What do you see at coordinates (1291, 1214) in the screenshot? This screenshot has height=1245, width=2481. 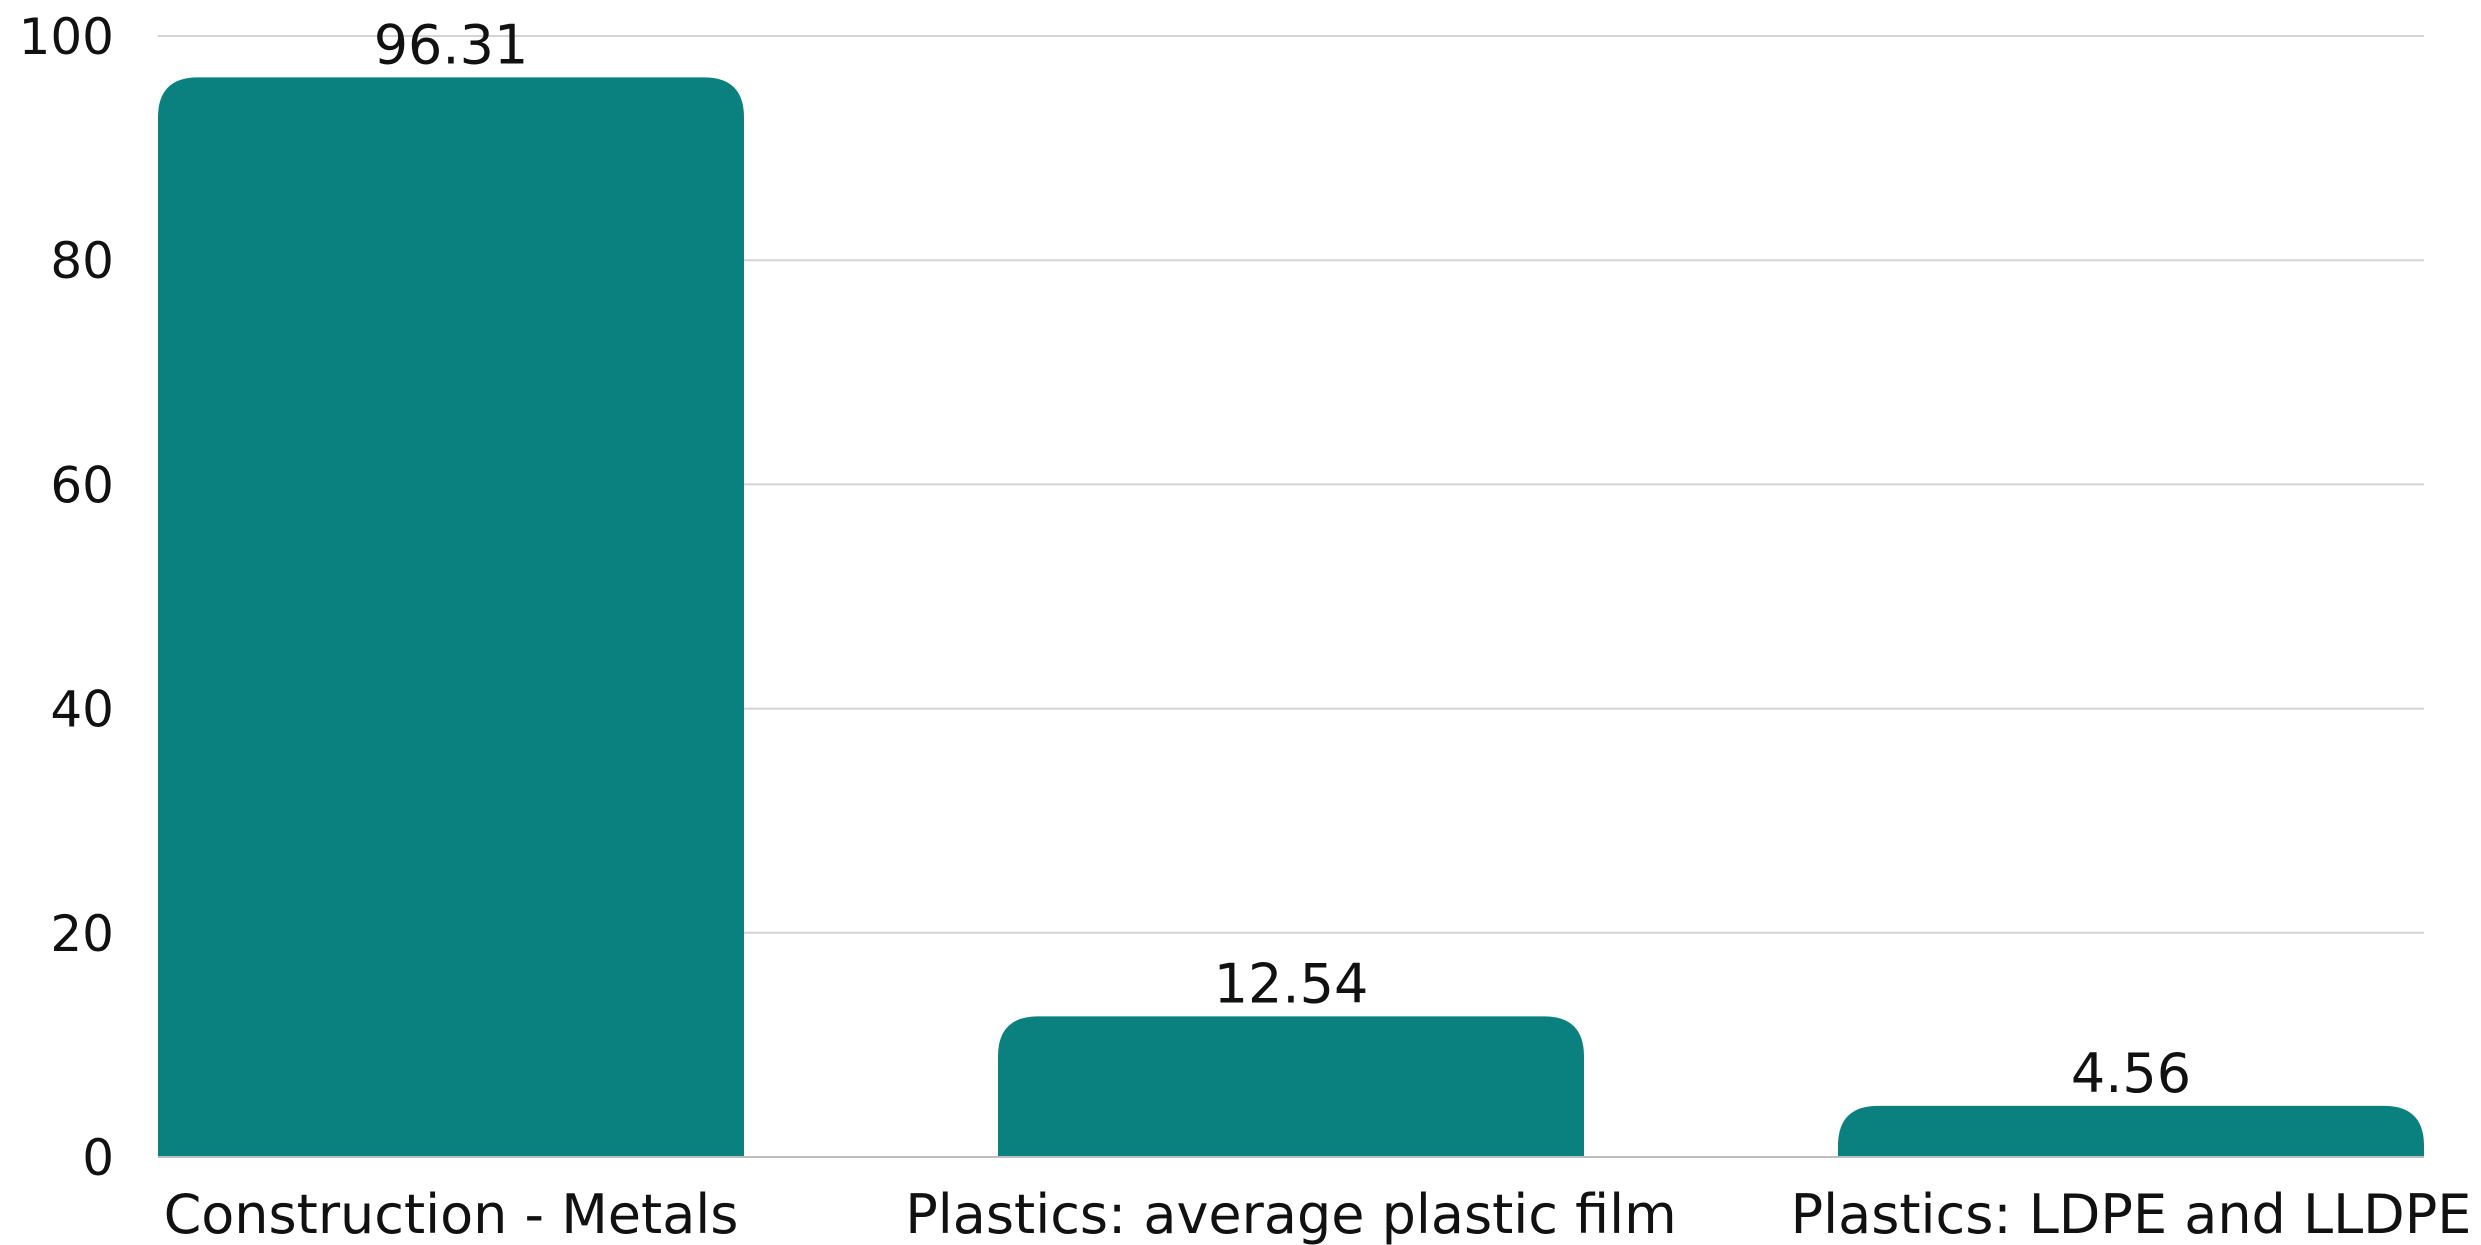 I see `x-category-label-2: Plastics: average plastic film` at bounding box center [1291, 1214].